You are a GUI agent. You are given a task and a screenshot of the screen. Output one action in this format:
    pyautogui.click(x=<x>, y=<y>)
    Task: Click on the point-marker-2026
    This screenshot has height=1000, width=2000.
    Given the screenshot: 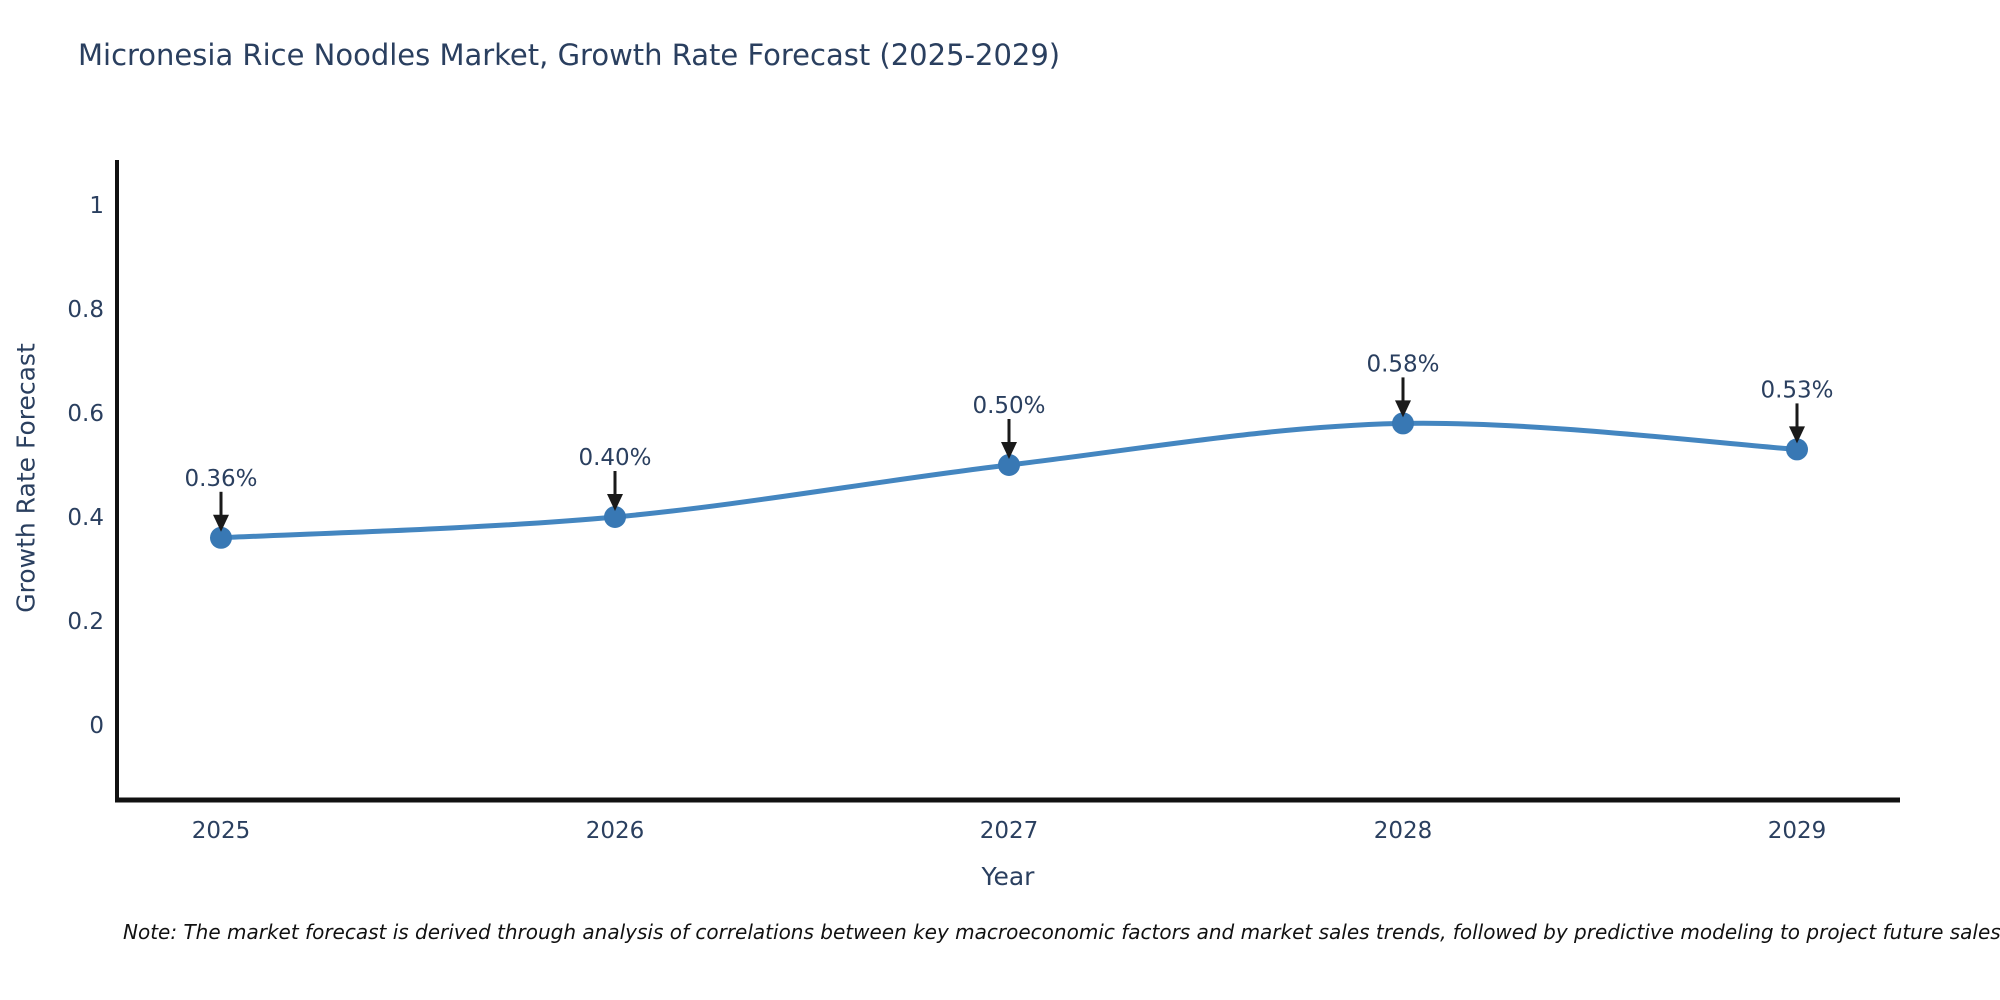 What is the action you would take?
    pyautogui.click(x=615, y=517)
    